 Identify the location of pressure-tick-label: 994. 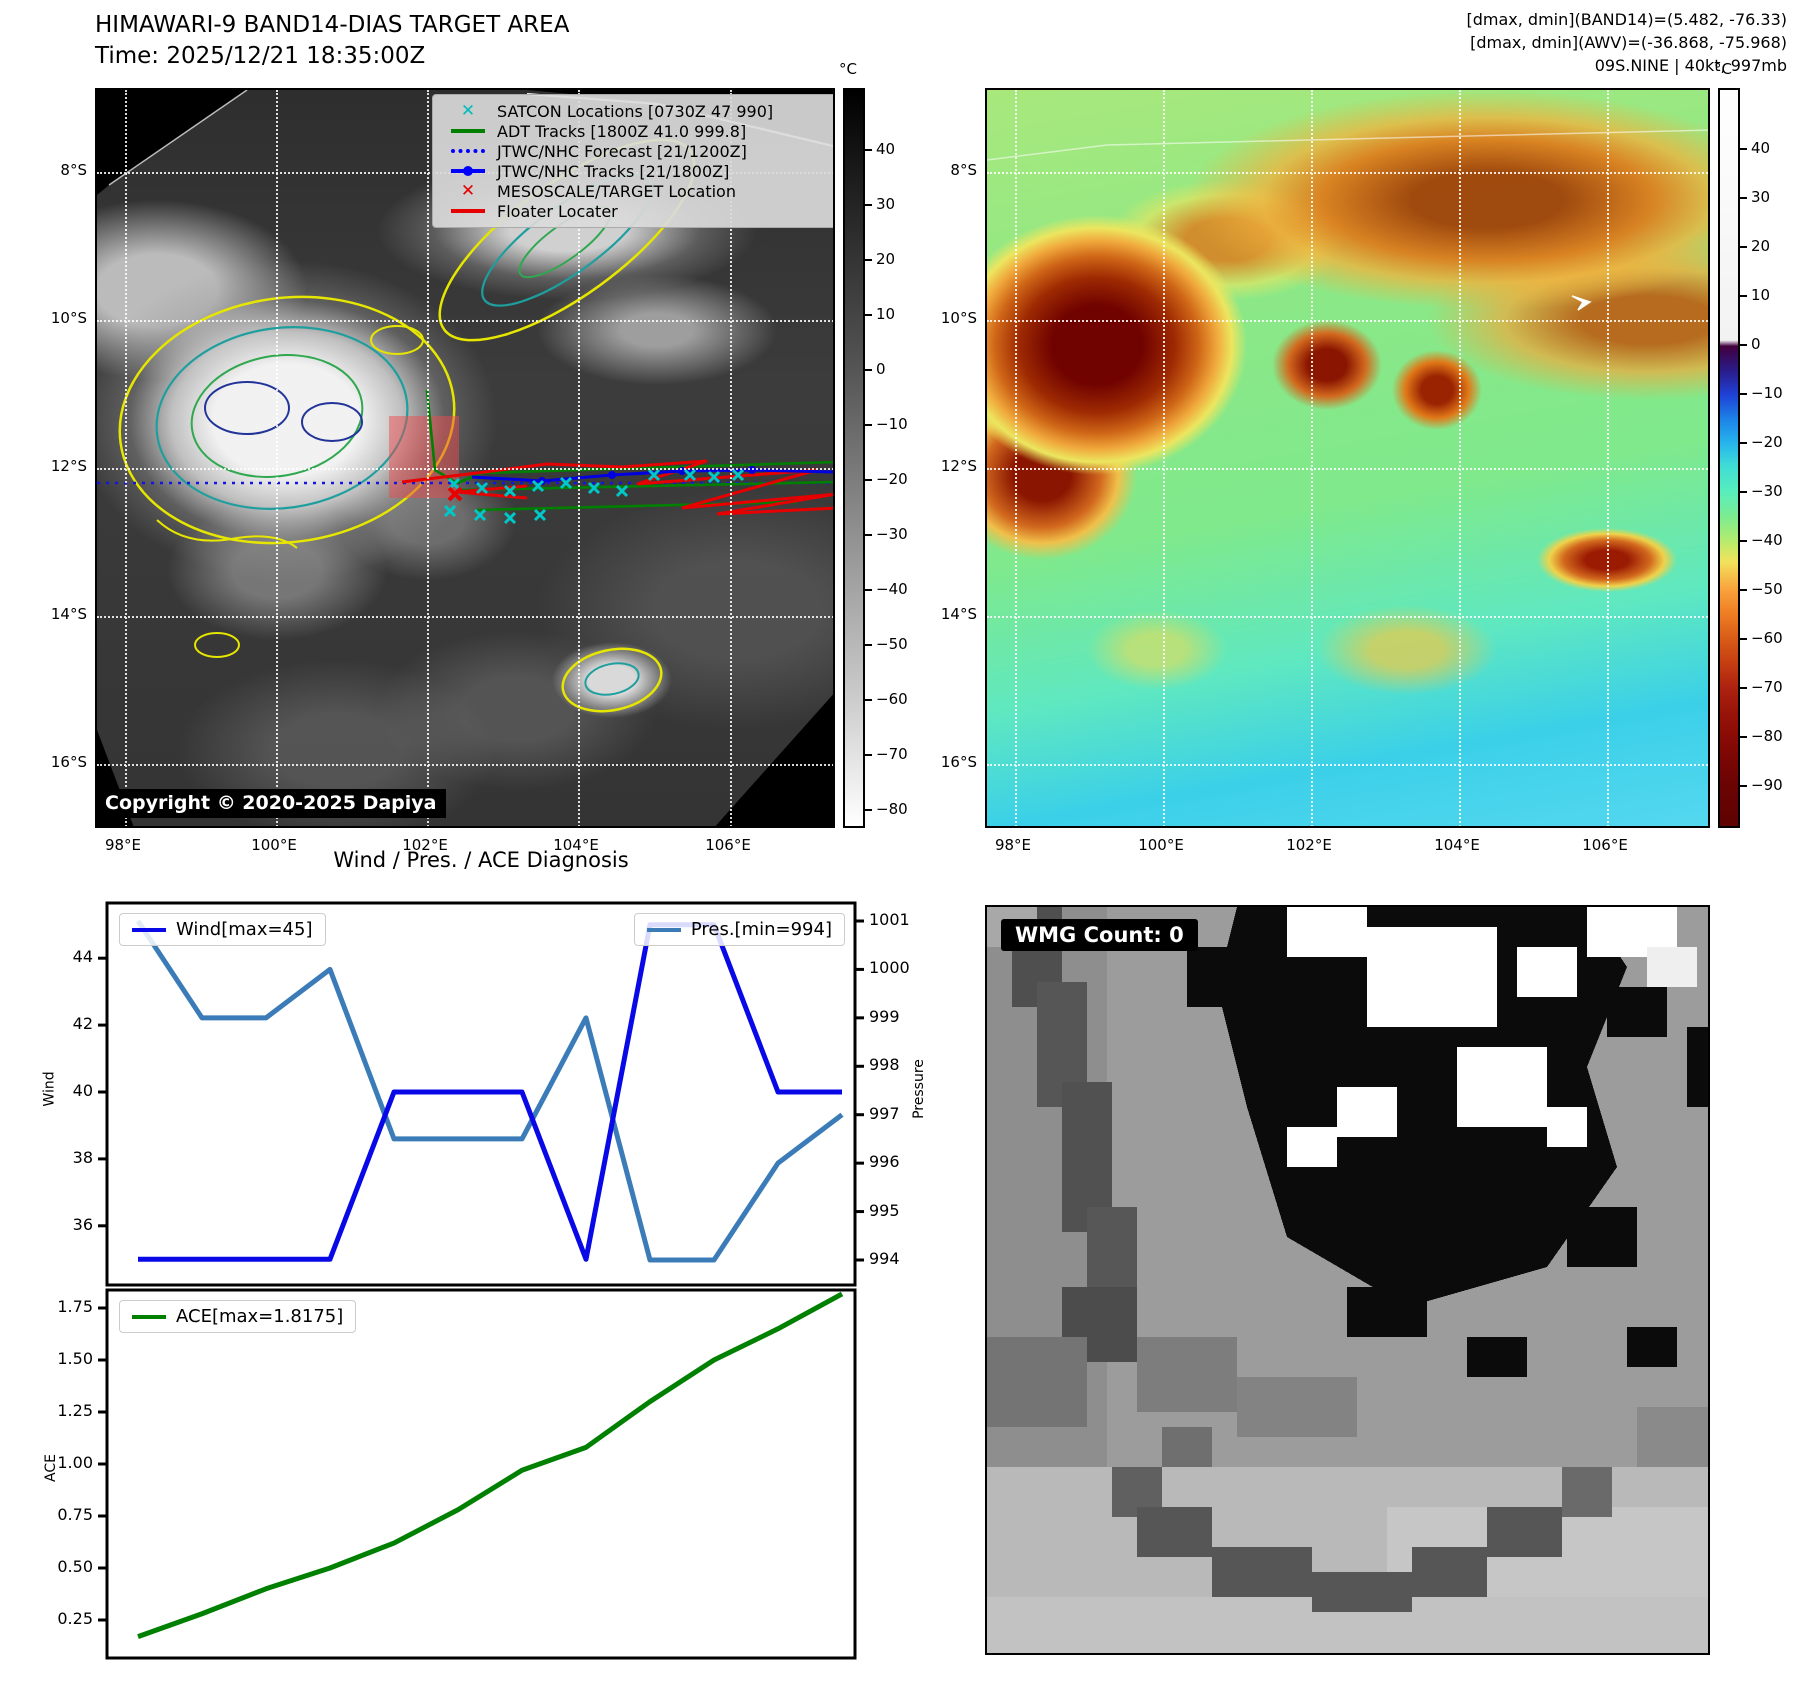
(884, 1258).